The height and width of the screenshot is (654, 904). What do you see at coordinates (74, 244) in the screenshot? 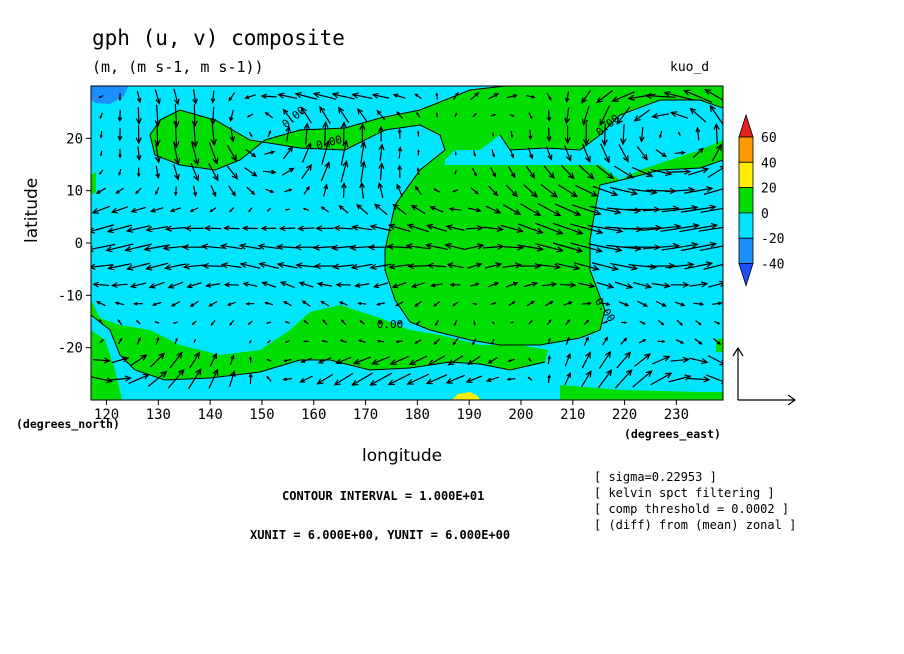
I see `y-axis: 20 10 0 -10 -20` at bounding box center [74, 244].